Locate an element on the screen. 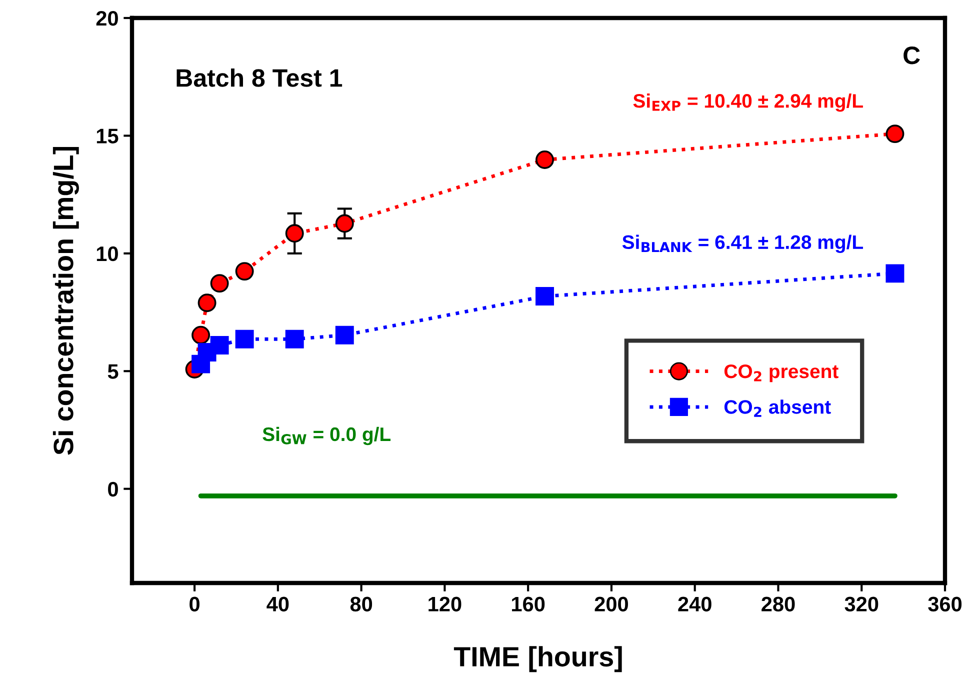  x-tick-label: 80 is located at coordinates (361, 604).